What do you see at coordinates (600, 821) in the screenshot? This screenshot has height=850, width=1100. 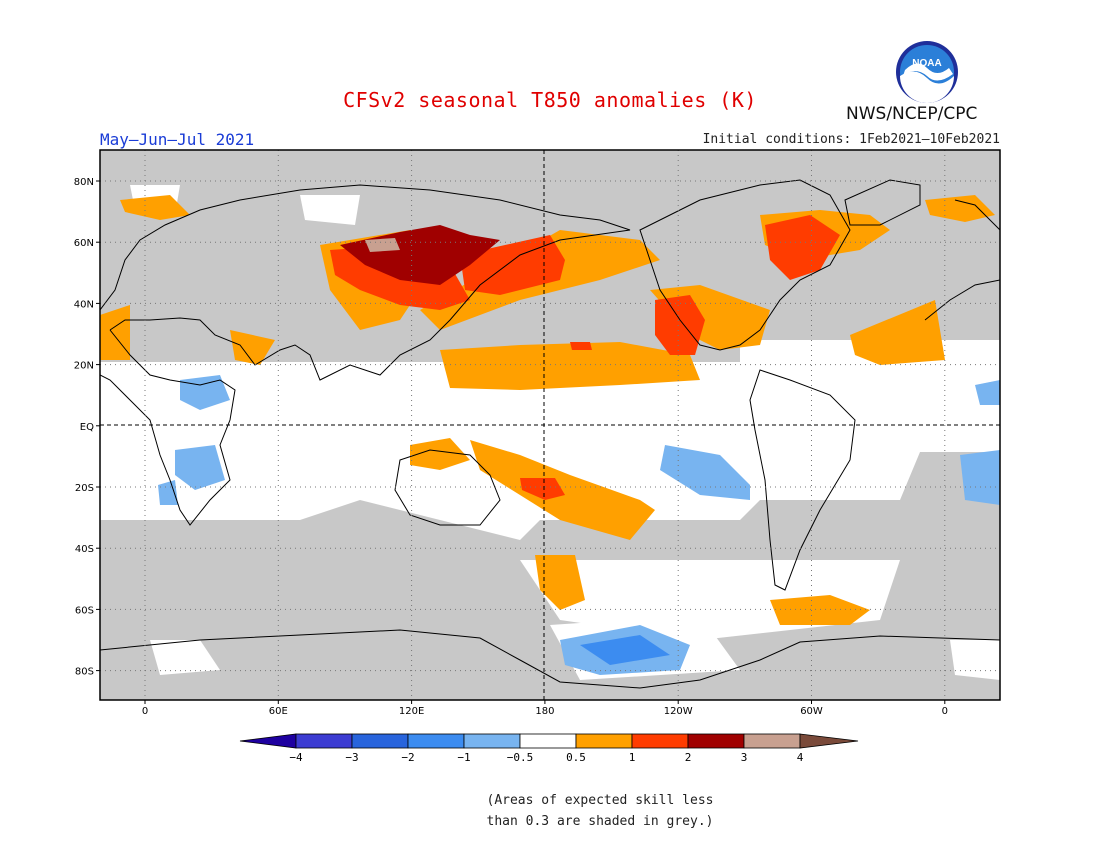 I see `skill-note-line-2: than 0.3 are shaded in grey.)` at bounding box center [600, 821].